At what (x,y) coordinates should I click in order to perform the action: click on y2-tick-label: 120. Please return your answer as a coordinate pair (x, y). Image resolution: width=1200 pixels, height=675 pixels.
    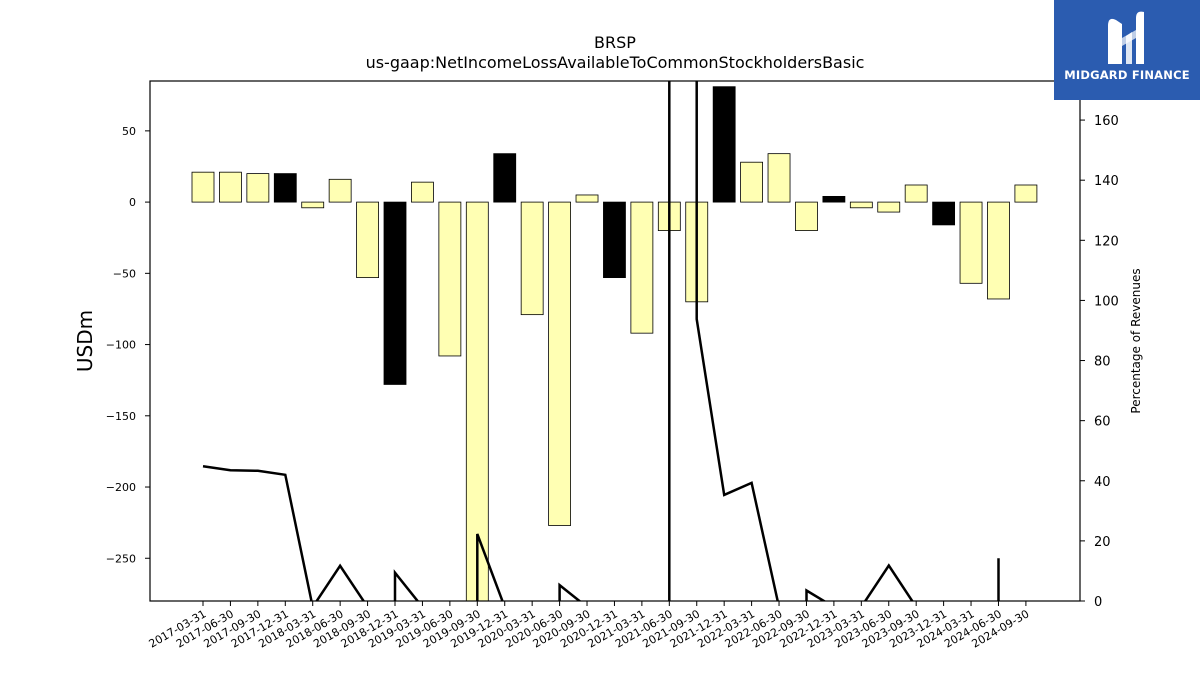
    Looking at the image, I should click on (1106, 241).